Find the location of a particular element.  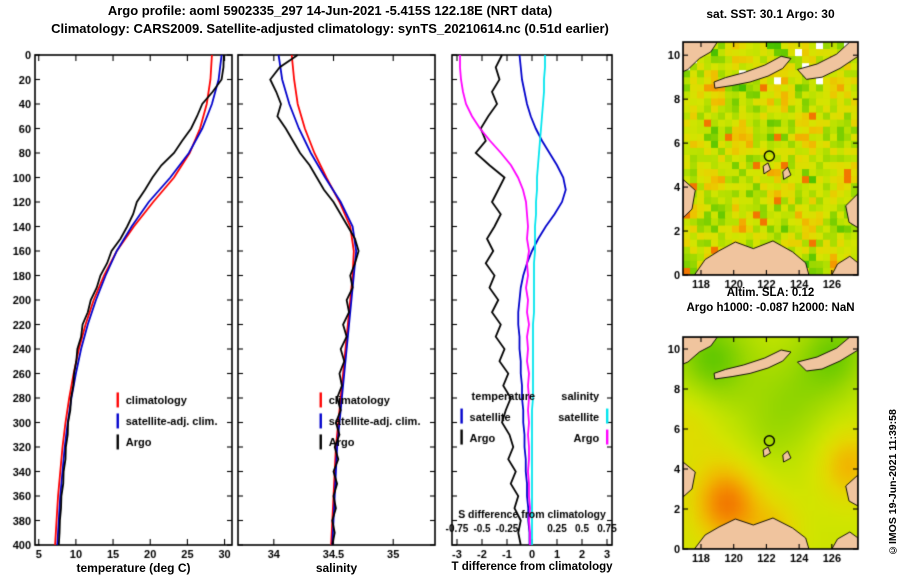

t-difference-axis-label: T difference from climatology is located at coordinates (532, 567).